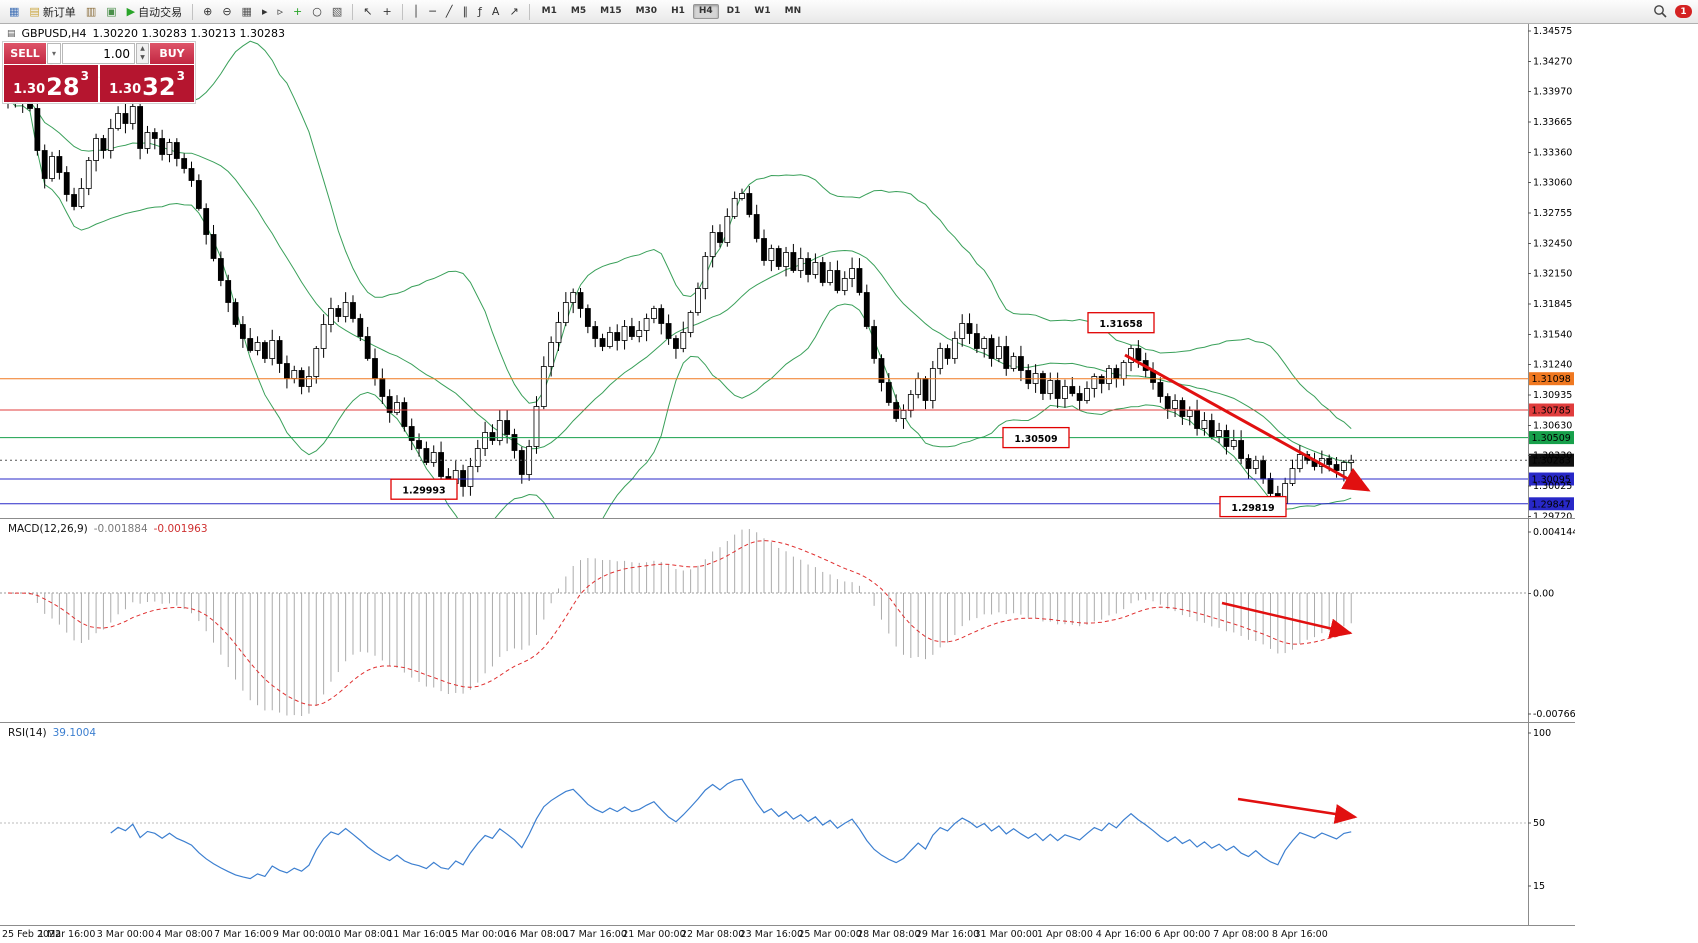  What do you see at coordinates (712, 934) in the screenshot?
I see `time-axis-label: 22 Mar 08:00` at bounding box center [712, 934].